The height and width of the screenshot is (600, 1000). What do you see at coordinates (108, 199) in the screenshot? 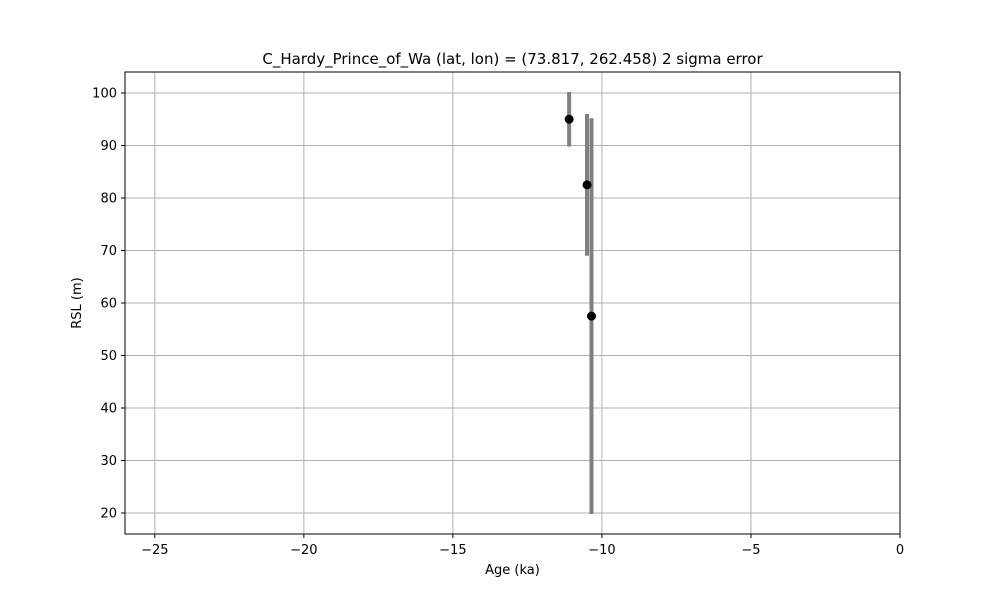
I see `y-tick-label: 80` at bounding box center [108, 199].